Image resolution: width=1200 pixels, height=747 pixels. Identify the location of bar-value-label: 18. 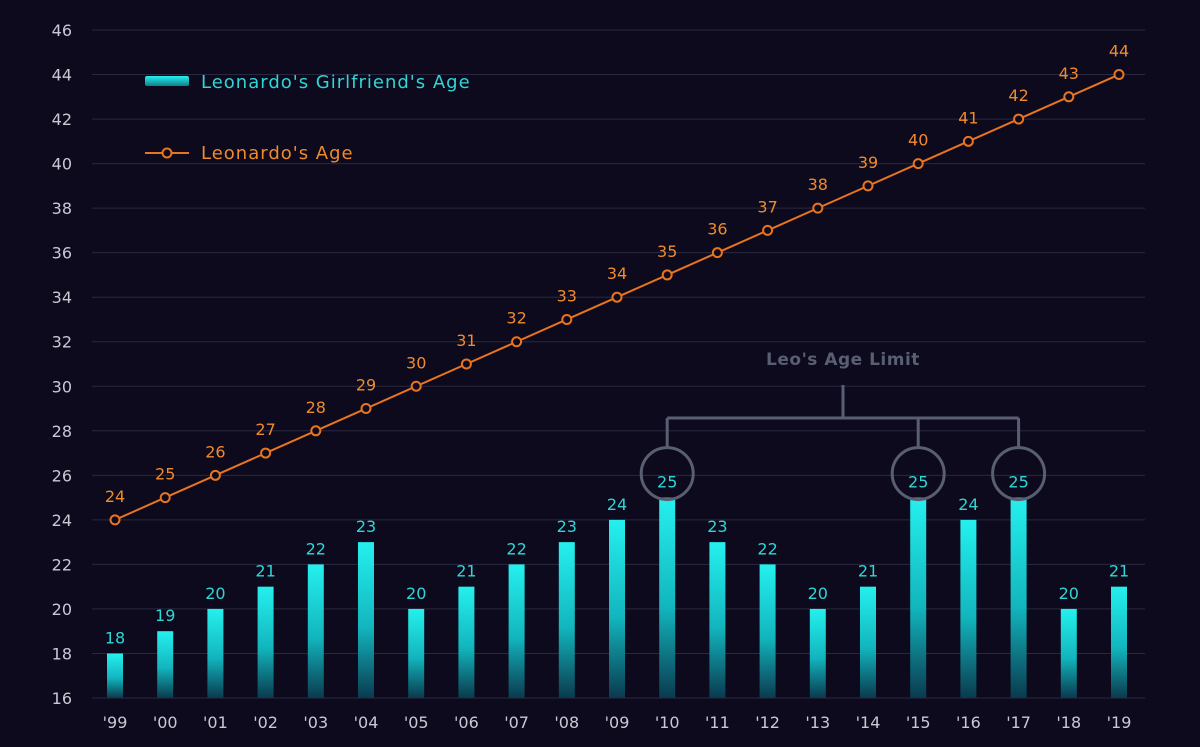
(115, 637).